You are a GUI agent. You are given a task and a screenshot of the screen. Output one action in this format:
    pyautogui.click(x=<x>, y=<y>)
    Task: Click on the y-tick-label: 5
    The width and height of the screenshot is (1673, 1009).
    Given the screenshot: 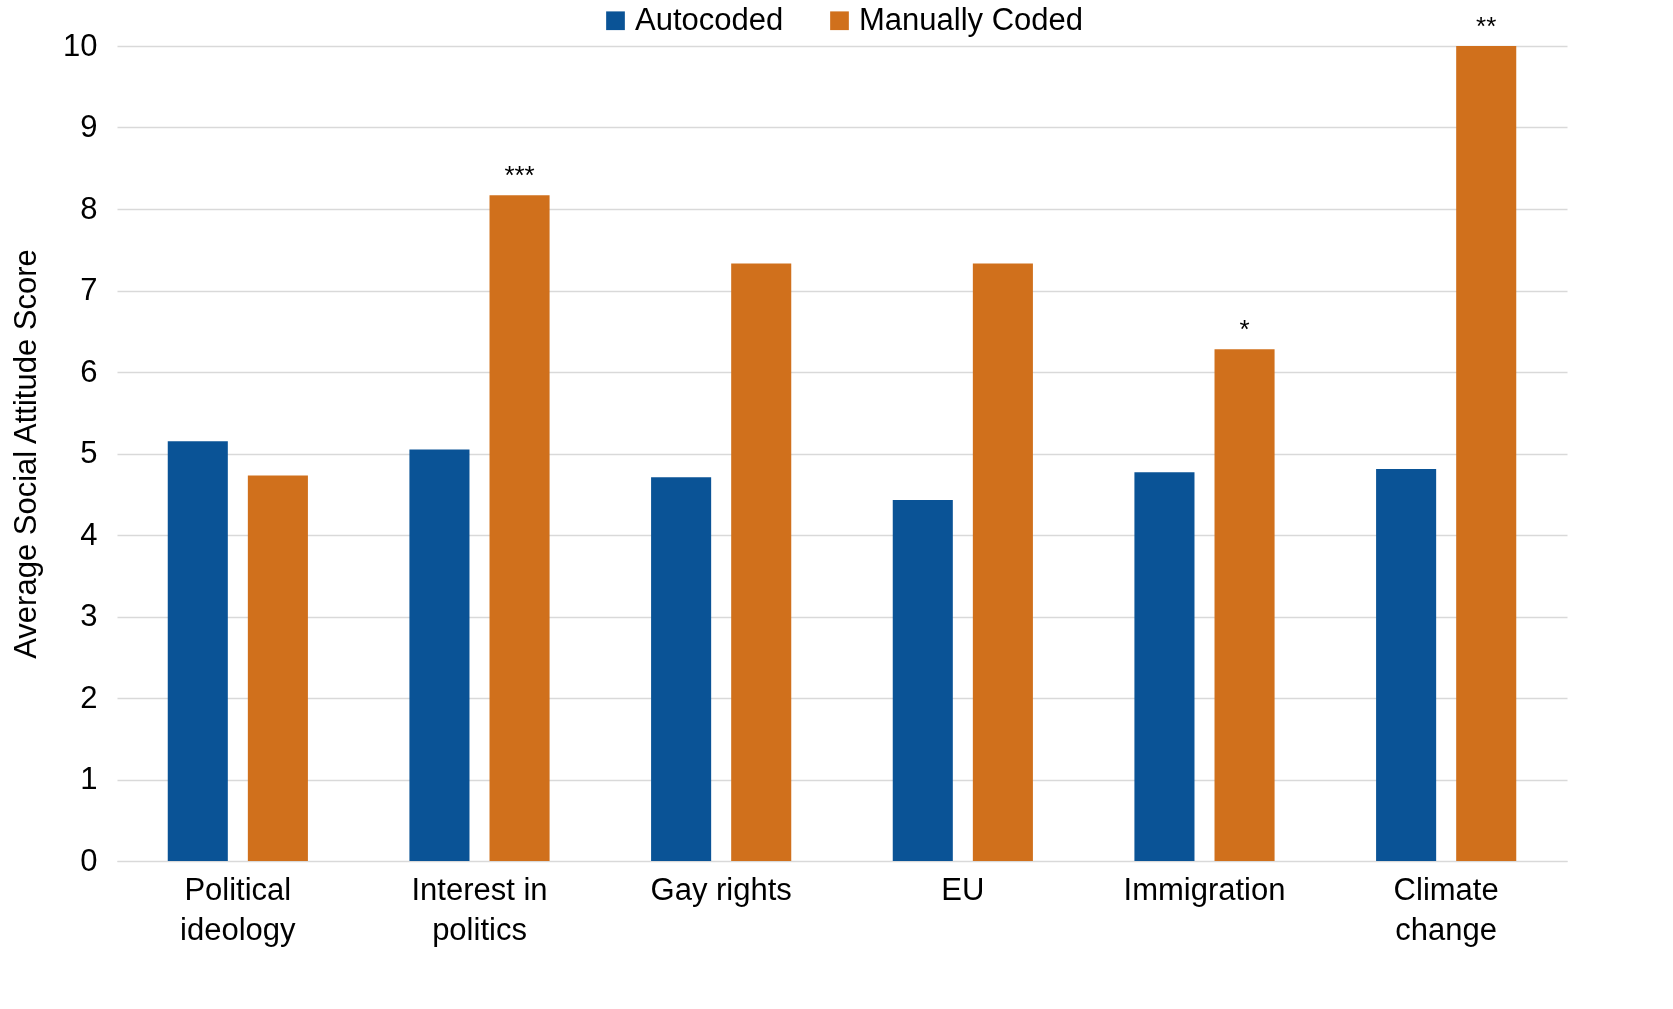 What is the action you would take?
    pyautogui.click(x=89, y=452)
    